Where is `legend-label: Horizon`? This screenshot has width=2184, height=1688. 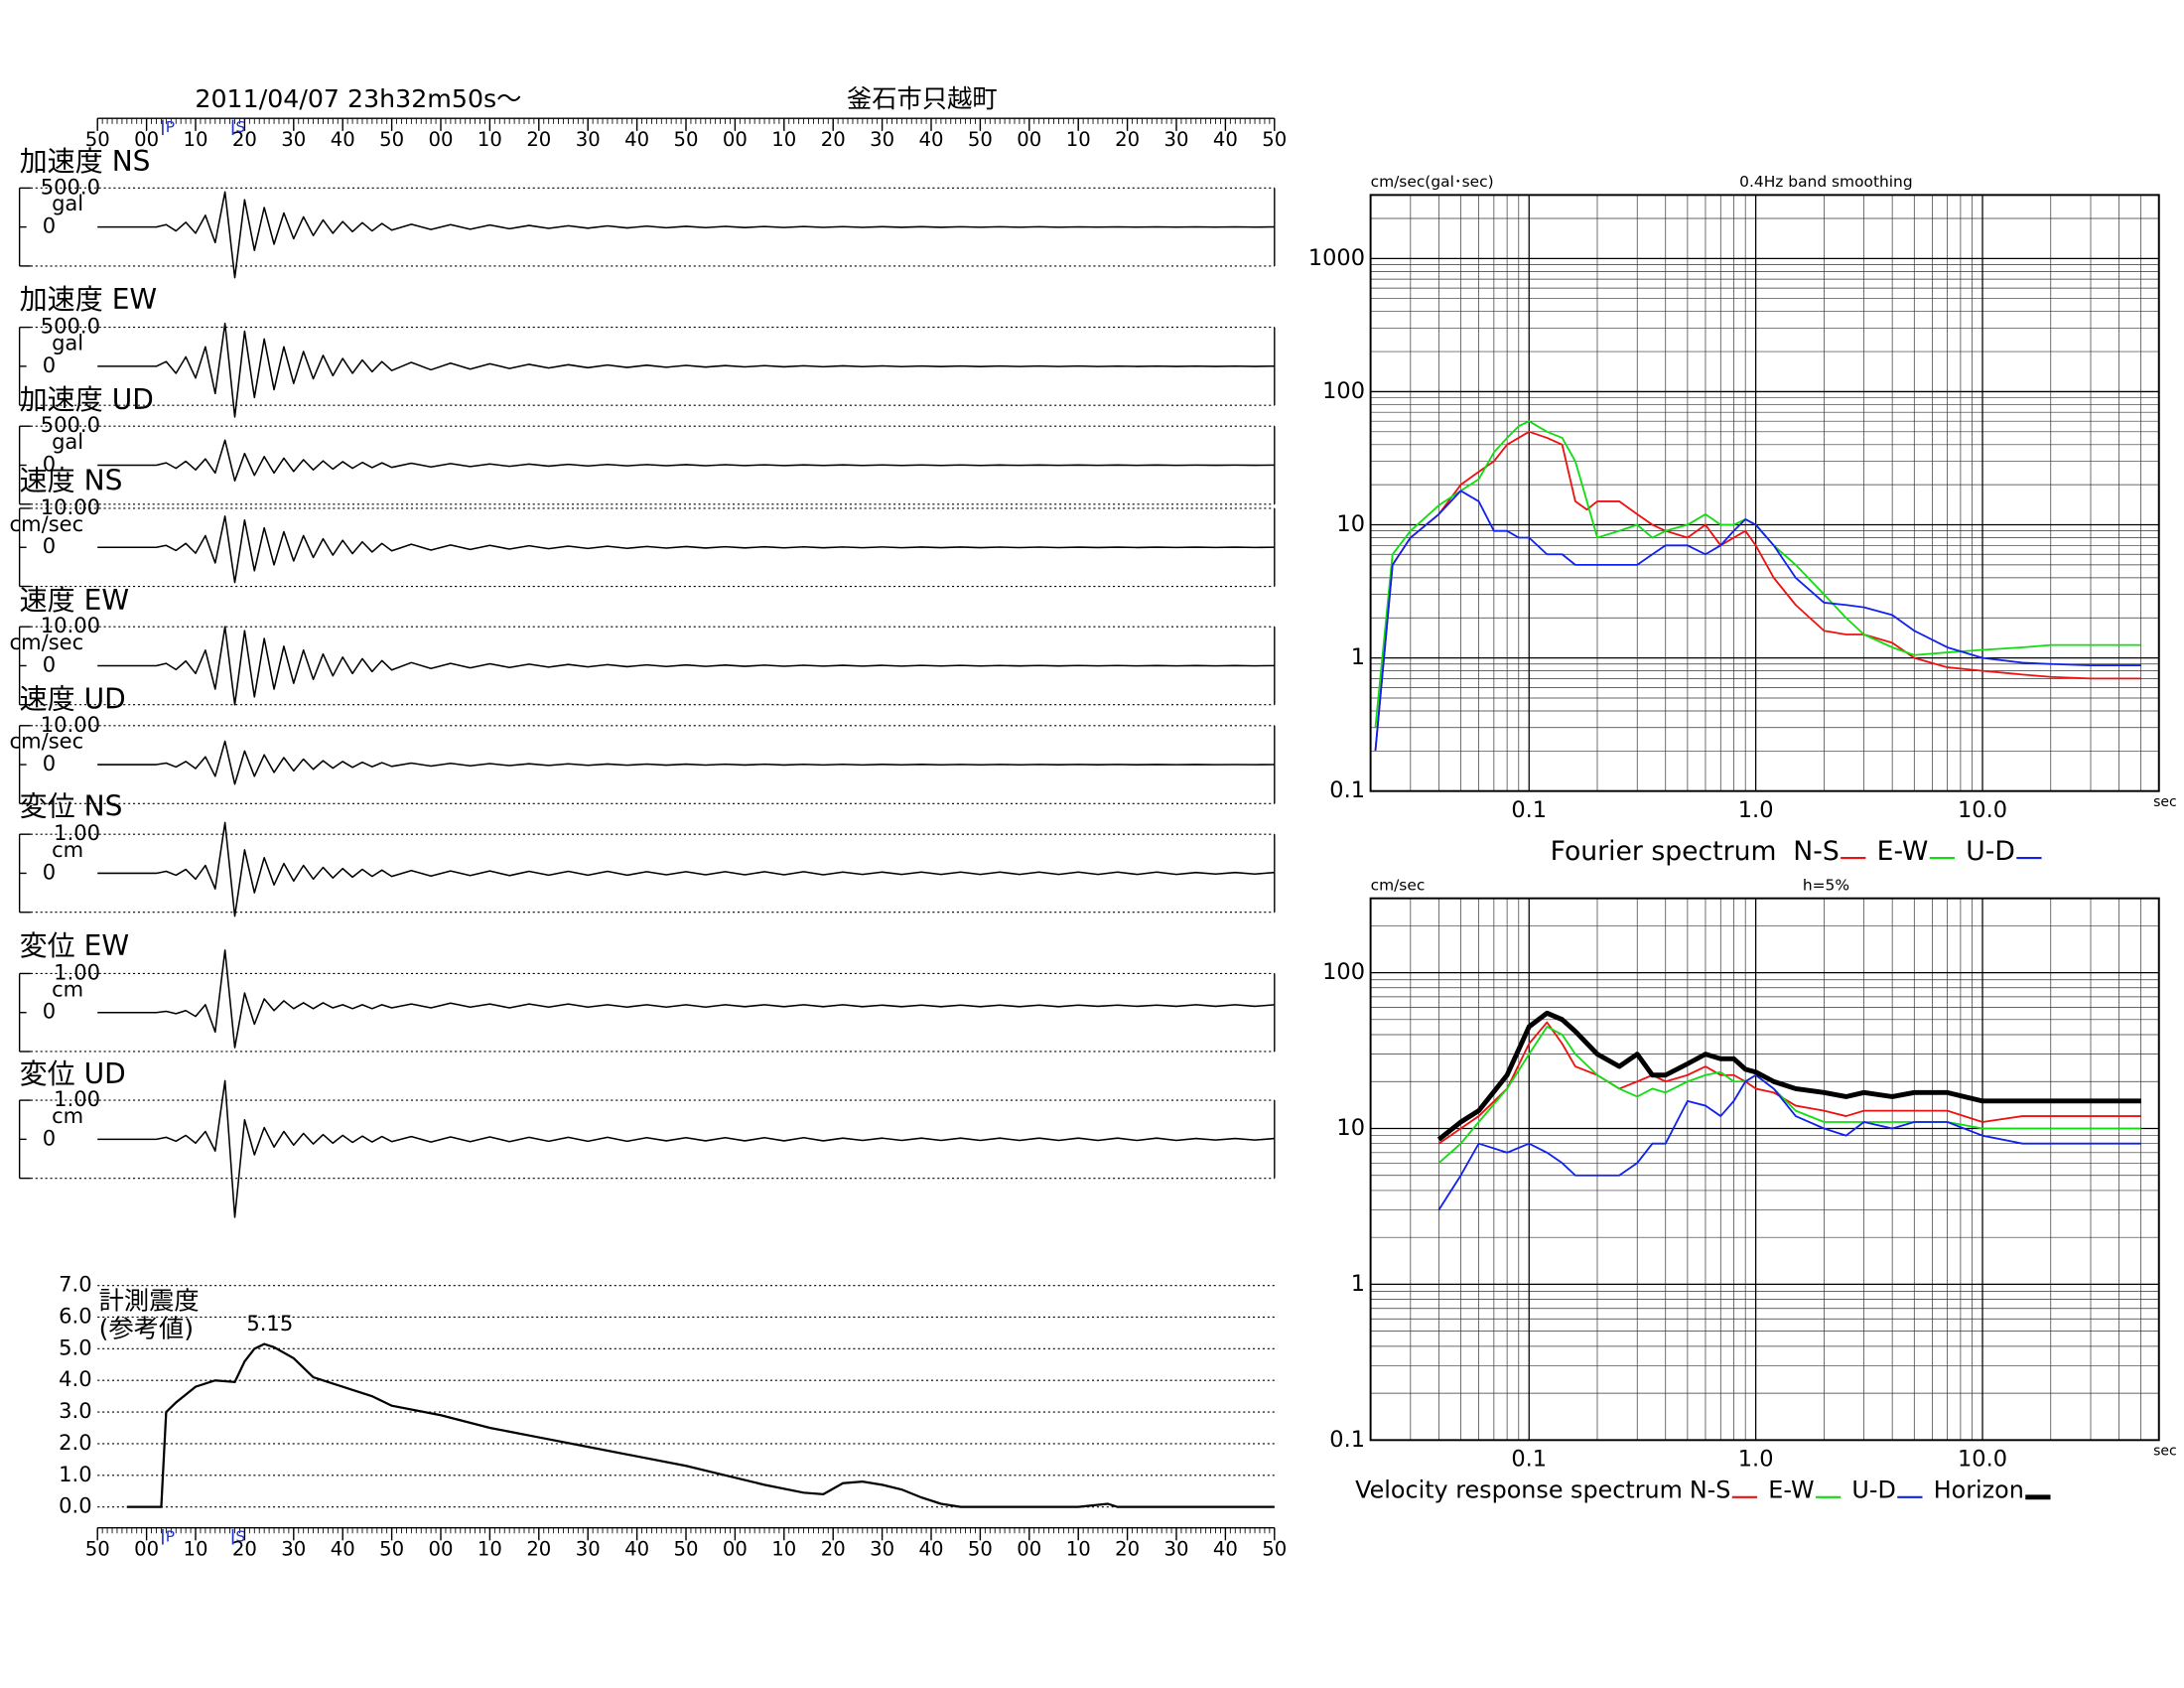
legend-label: Horizon is located at coordinates (1979, 1490).